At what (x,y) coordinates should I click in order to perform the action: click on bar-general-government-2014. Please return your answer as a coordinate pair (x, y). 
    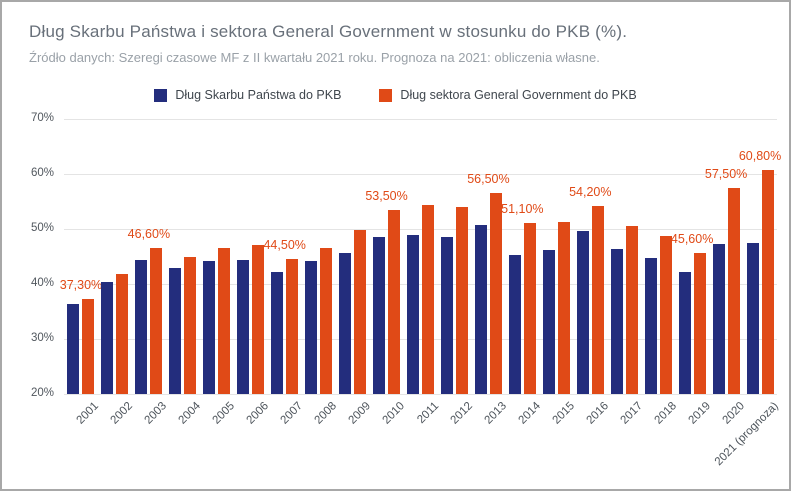
    Looking at the image, I should click on (529, 308).